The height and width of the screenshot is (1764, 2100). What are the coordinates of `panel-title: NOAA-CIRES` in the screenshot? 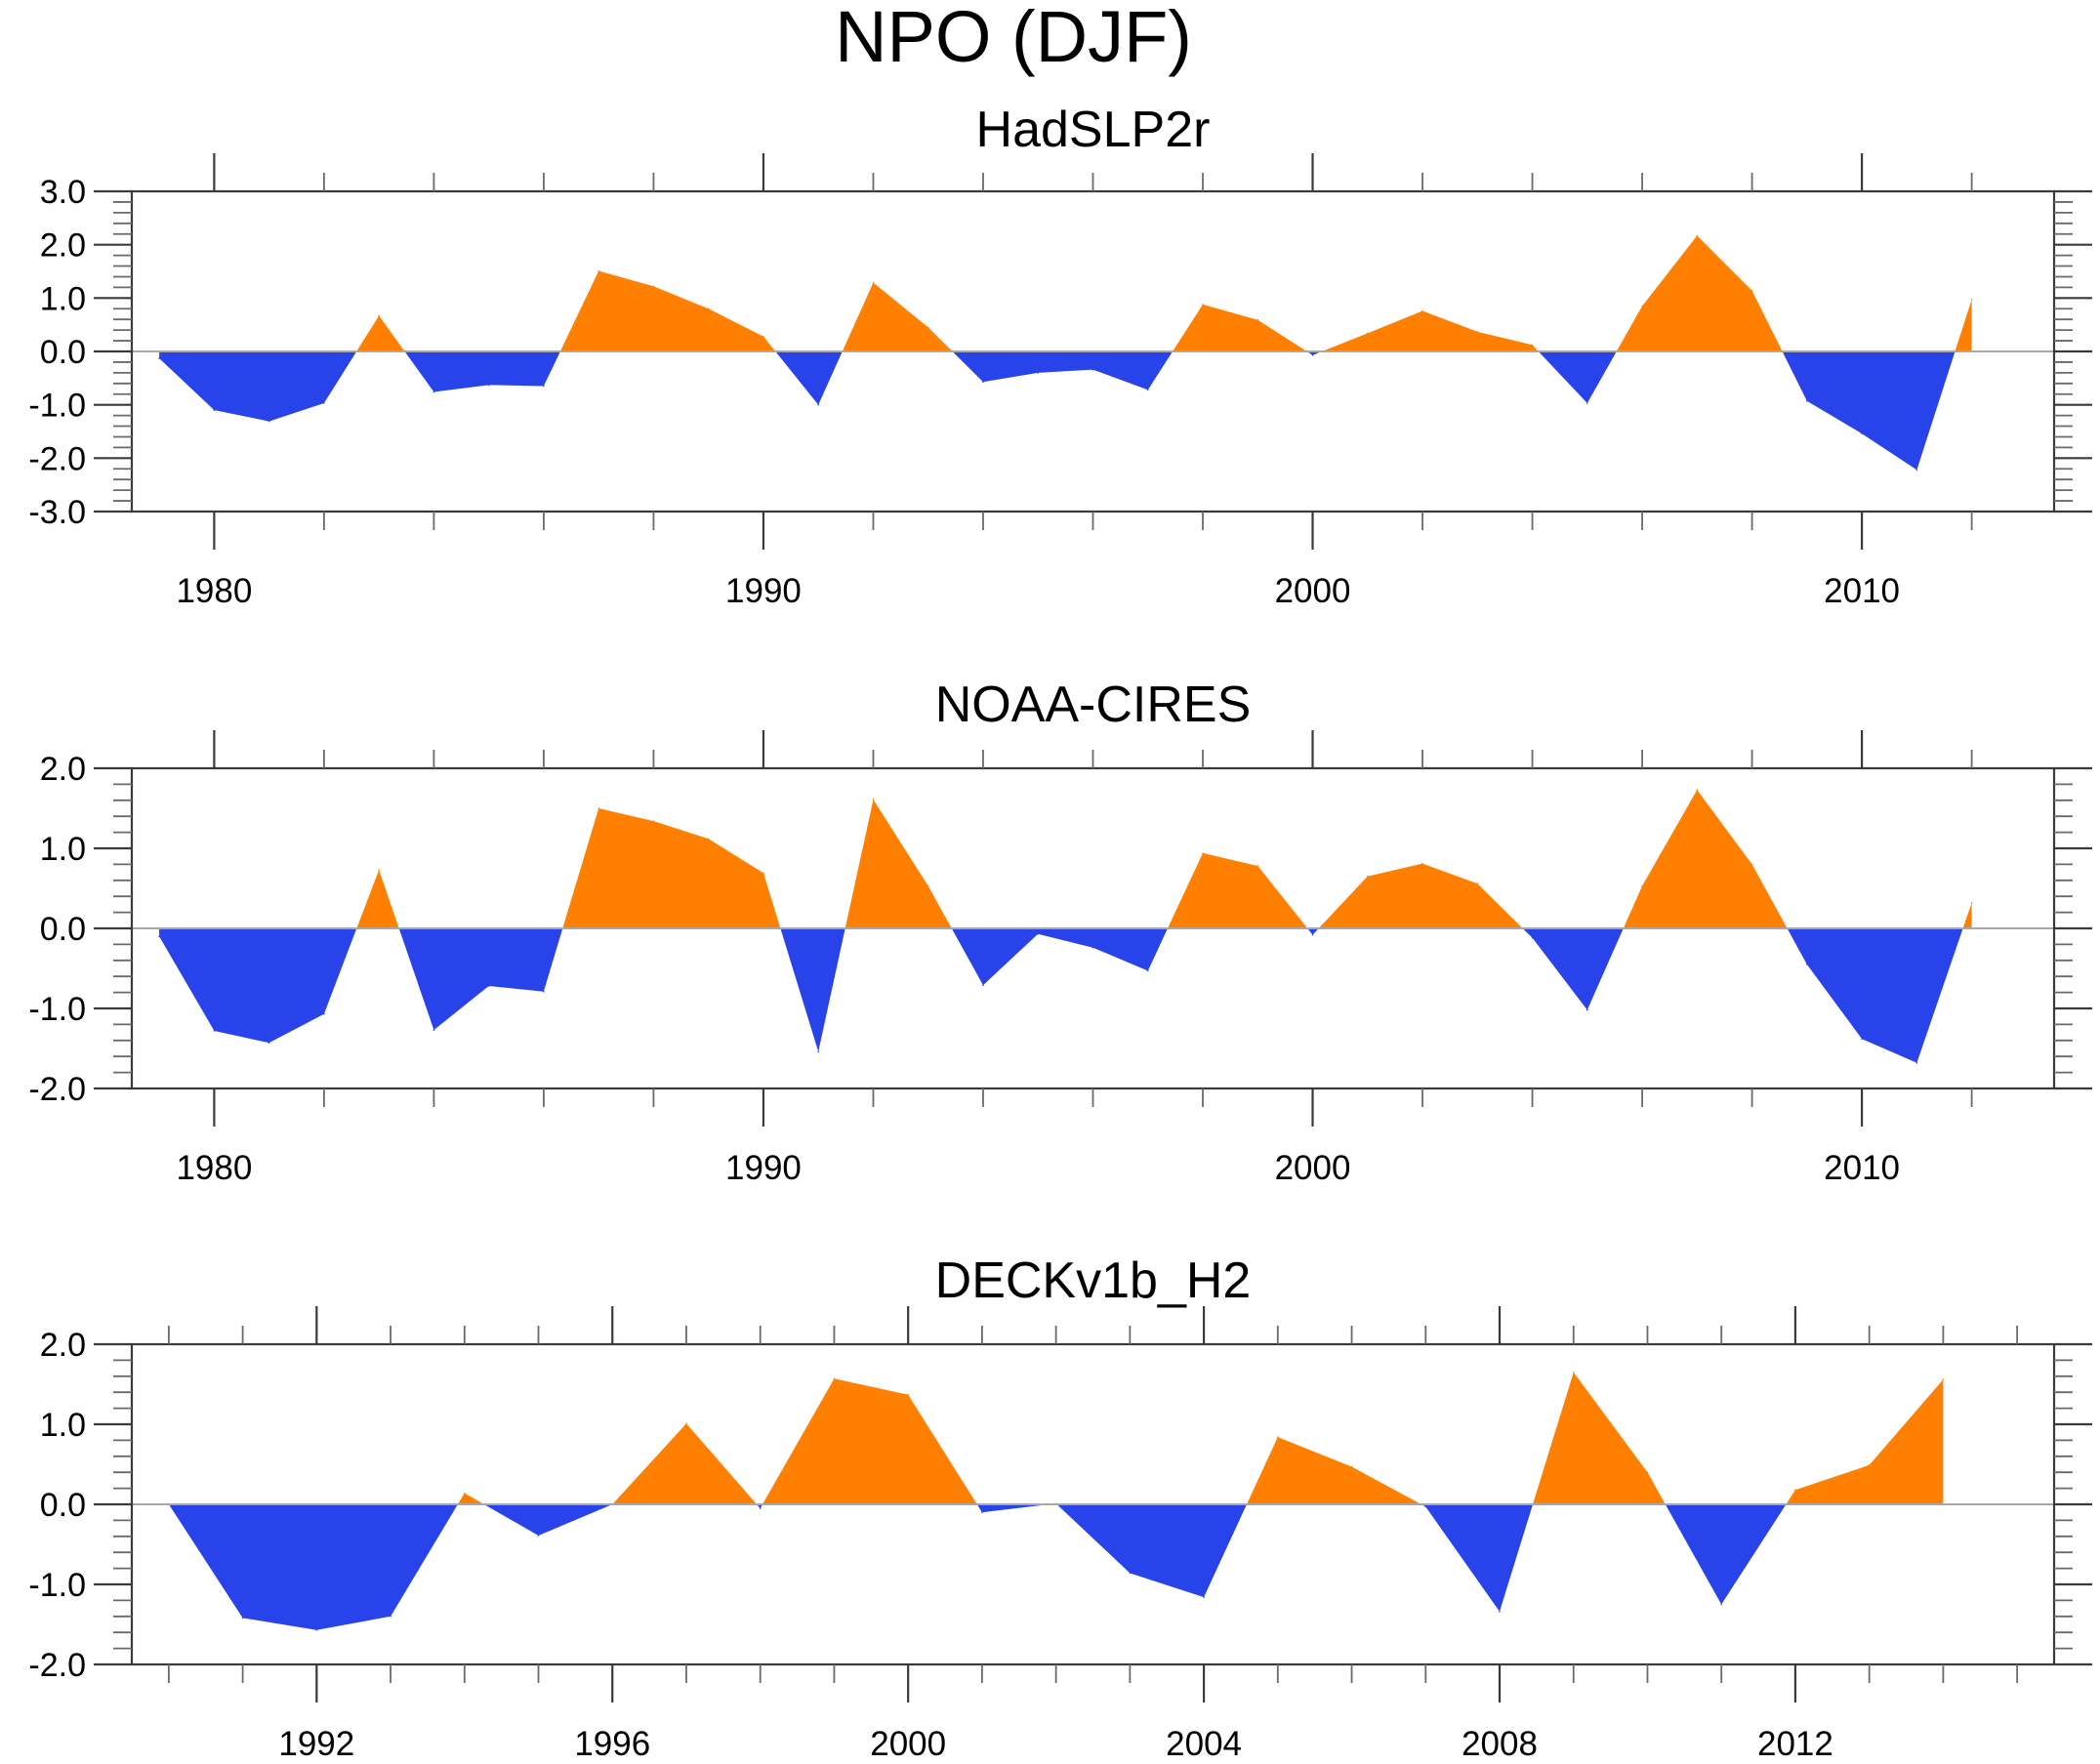 It's located at (1093, 705).